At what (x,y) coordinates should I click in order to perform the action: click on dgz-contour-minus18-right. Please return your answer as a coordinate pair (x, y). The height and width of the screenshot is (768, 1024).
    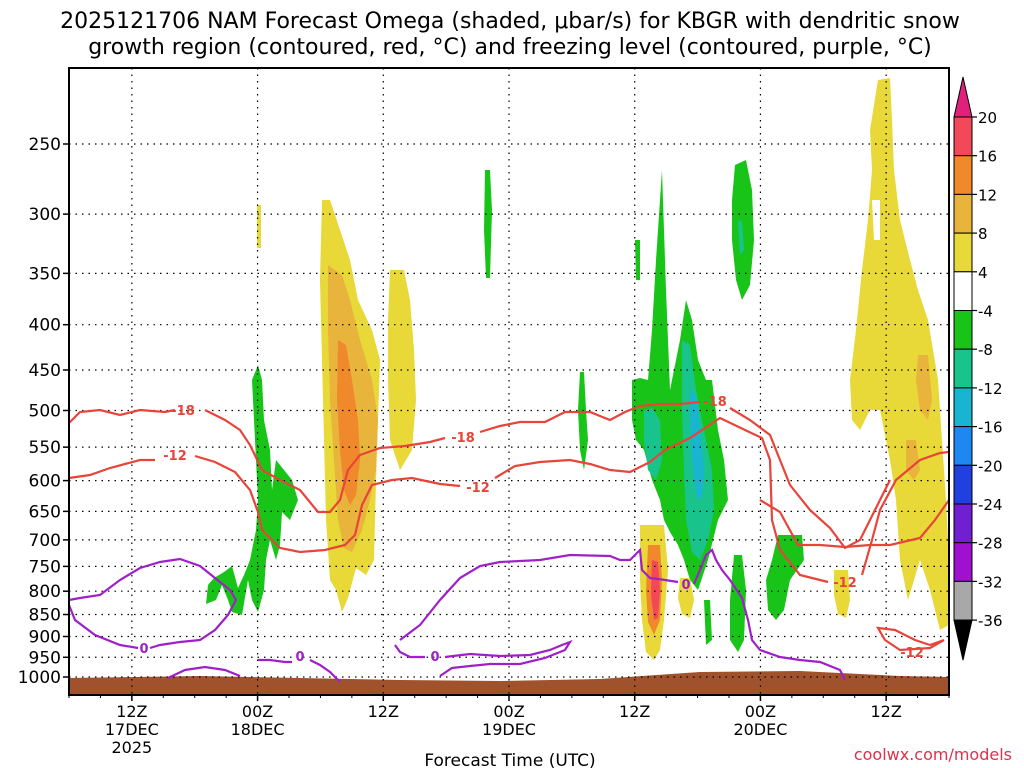
    Looking at the image, I should click on (810, 478).